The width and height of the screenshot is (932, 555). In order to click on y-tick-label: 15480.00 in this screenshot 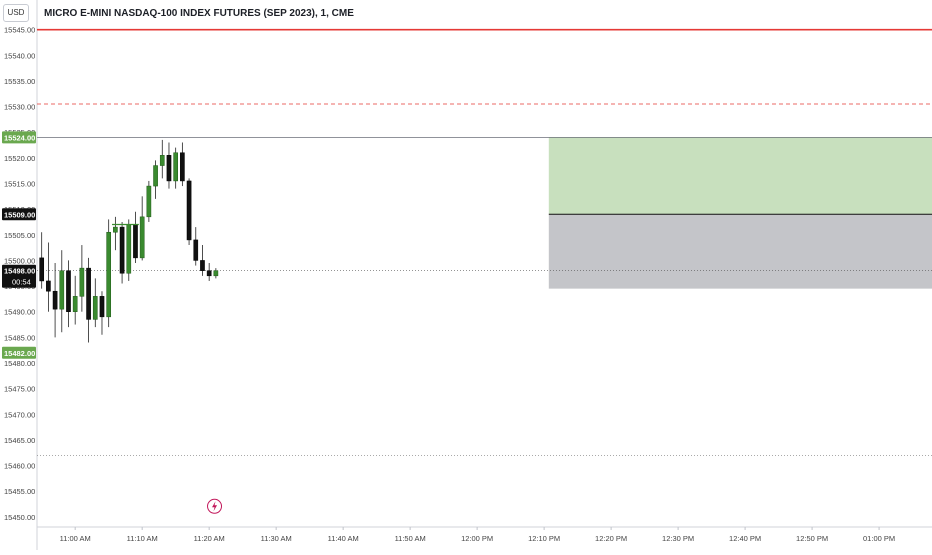, I will do `click(19, 363)`.